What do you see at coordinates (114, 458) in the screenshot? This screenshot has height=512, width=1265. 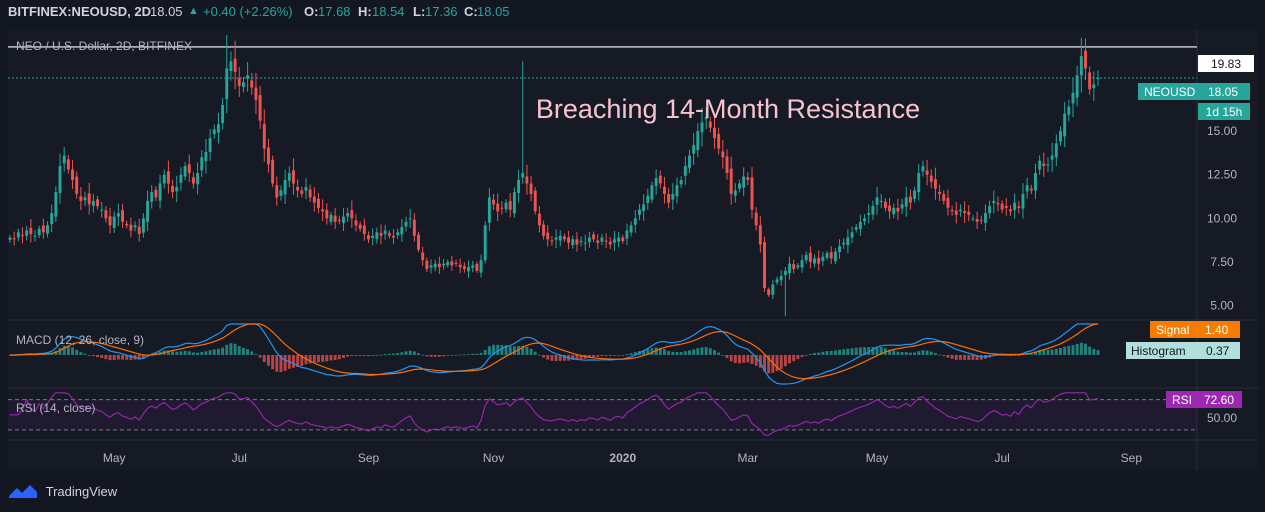 I see `time-tick-label: May` at bounding box center [114, 458].